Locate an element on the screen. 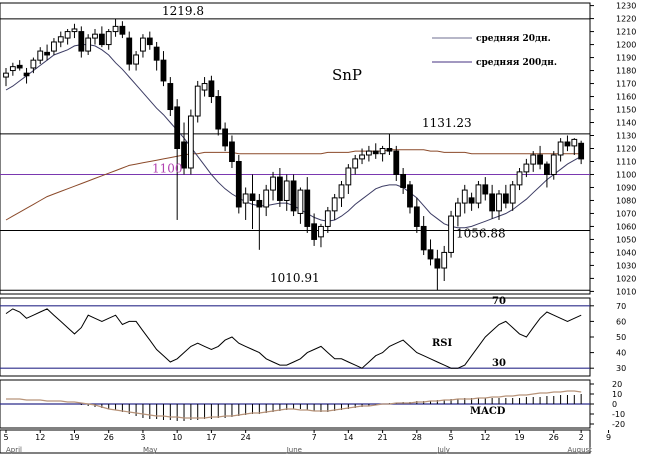 This screenshot has height=454, width=650. x-month-label-0: April is located at coordinates (14, 450).